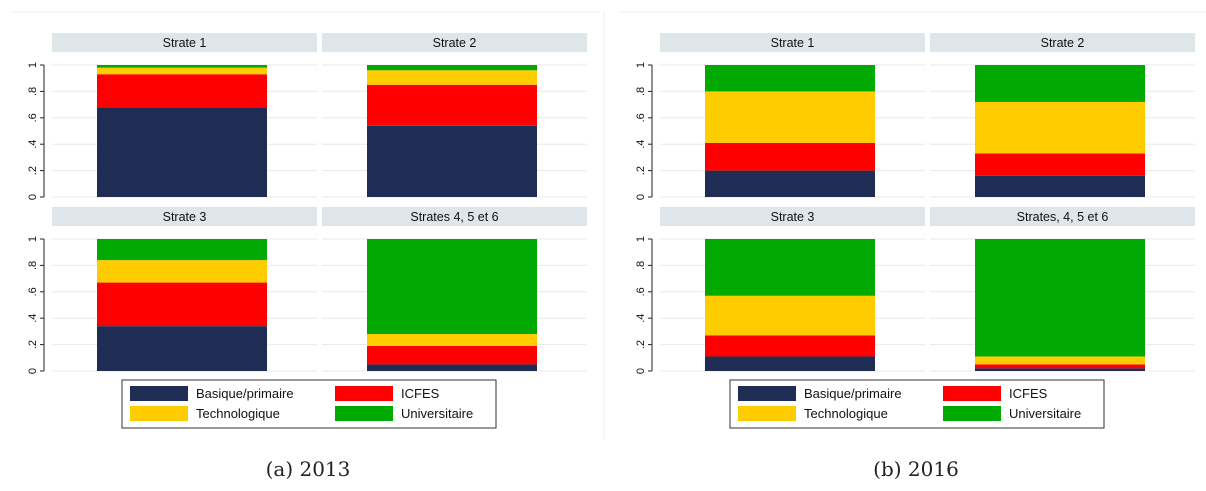  I want to click on panel-4: Strates 4, 5 et 6, so click(454, 289).